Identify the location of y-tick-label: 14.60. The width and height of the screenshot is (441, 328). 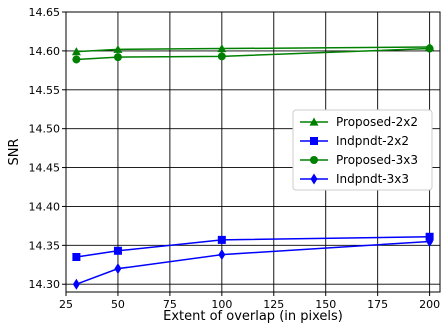
(45, 51).